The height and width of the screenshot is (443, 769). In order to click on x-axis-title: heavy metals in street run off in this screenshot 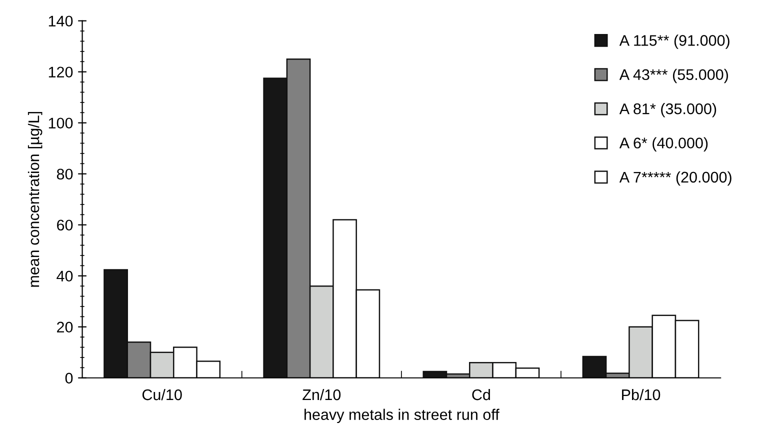, I will do `click(402, 416)`.